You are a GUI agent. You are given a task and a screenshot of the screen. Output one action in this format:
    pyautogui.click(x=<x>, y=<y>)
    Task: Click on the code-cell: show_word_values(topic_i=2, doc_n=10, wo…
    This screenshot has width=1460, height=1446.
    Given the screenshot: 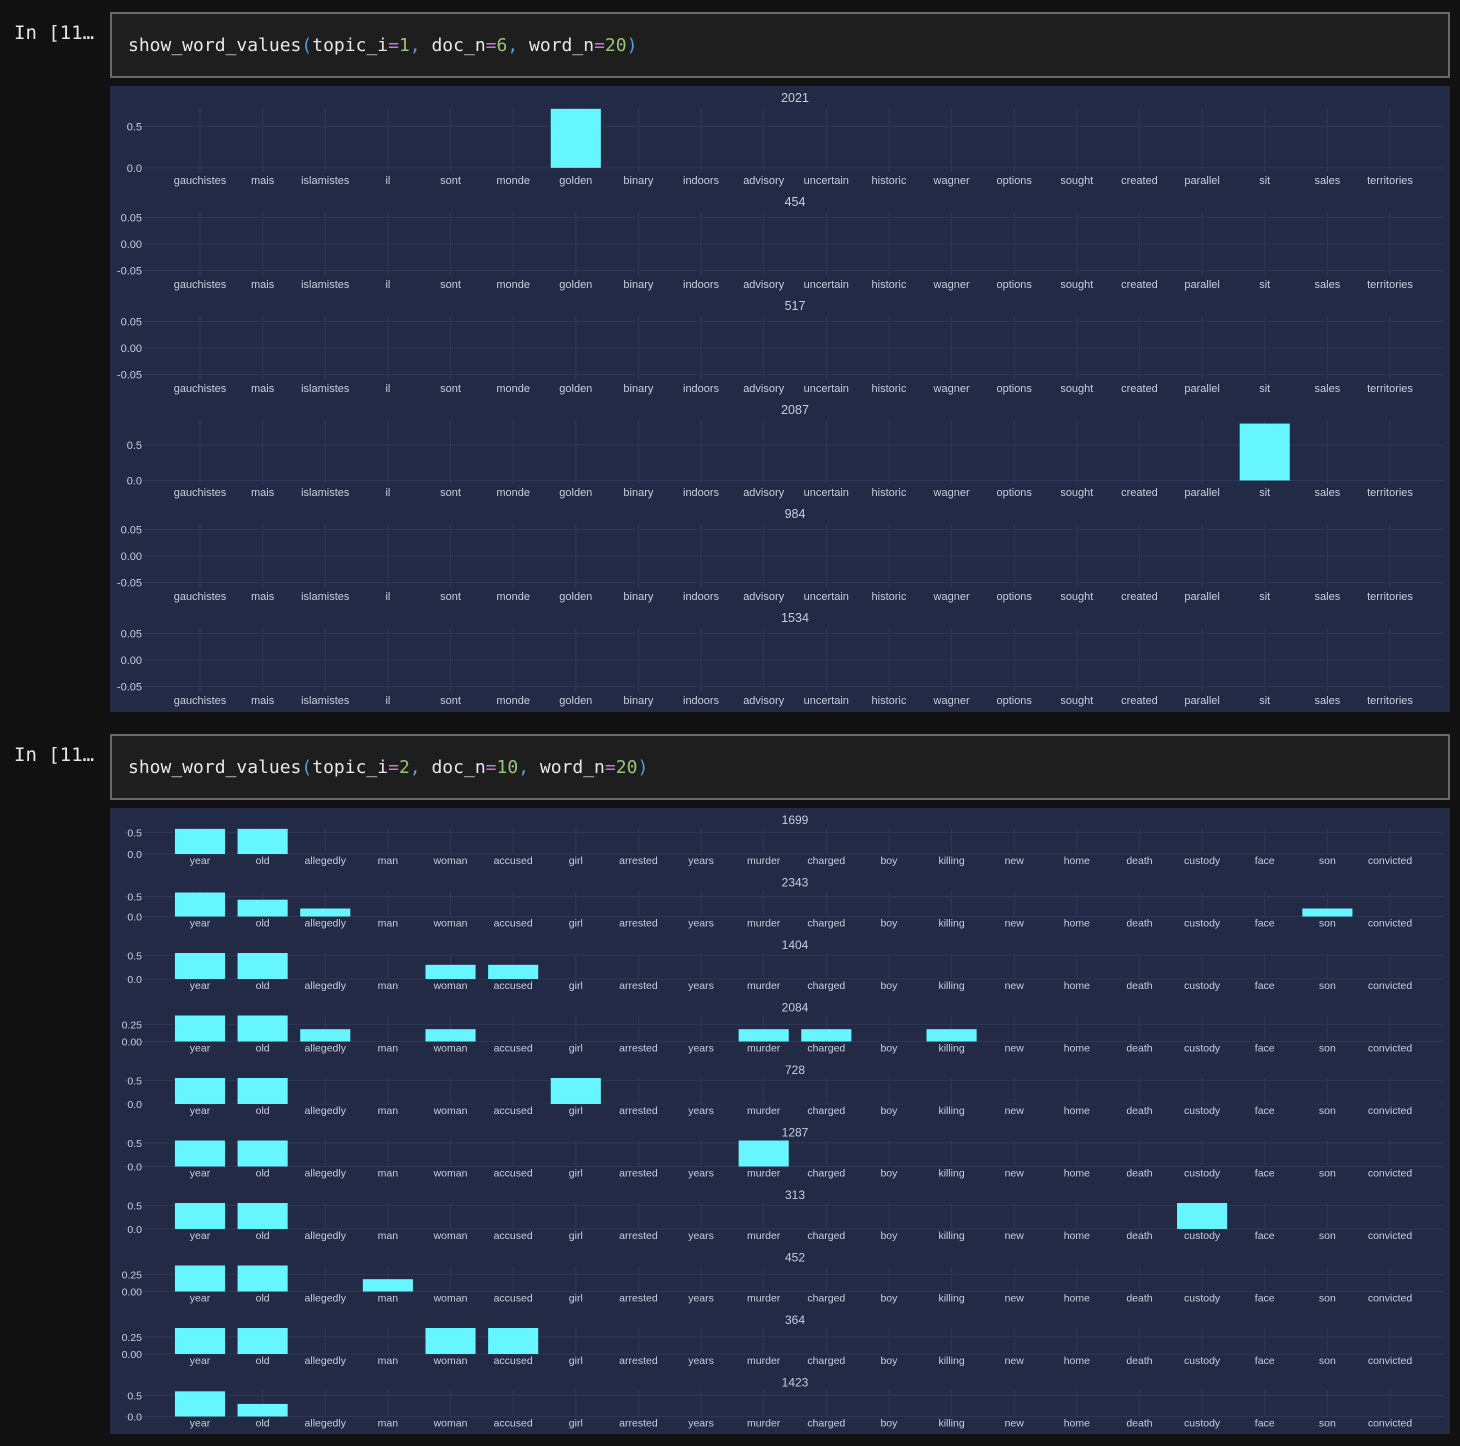 What is the action you would take?
    pyautogui.click(x=780, y=767)
    